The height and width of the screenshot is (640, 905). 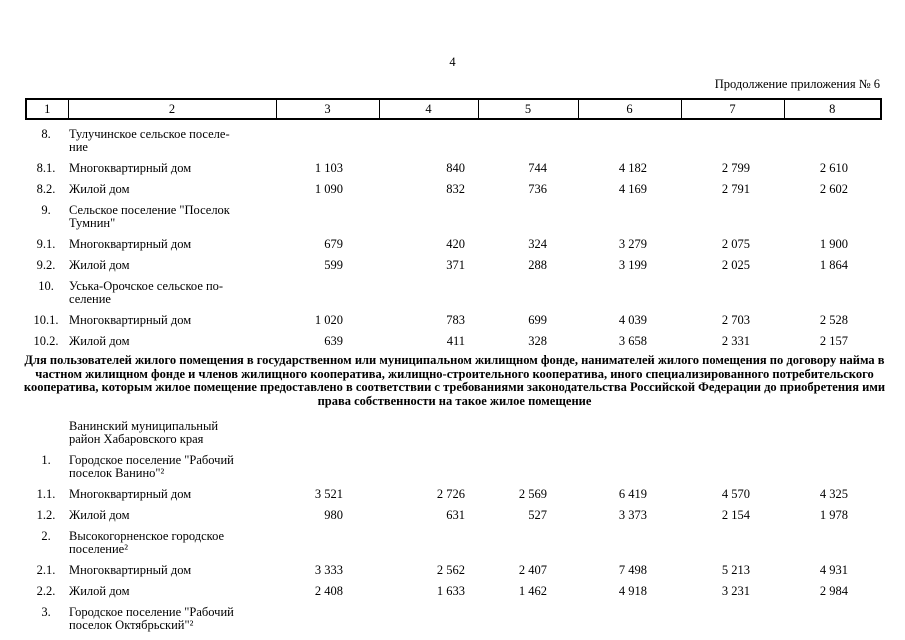 What do you see at coordinates (833, 320) in the screenshot?
I see `value-cell: 2 528` at bounding box center [833, 320].